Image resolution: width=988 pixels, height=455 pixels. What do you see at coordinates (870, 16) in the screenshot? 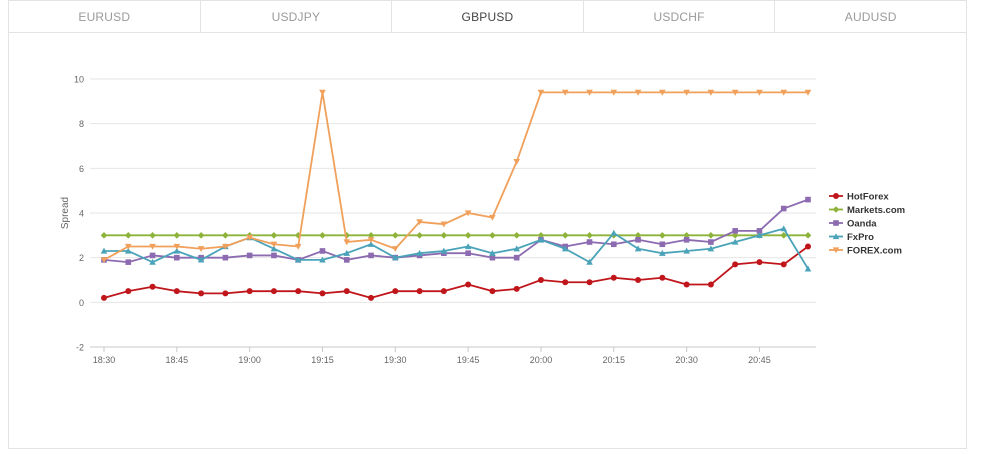
I see `tab-audusd: AUDUSD` at bounding box center [870, 16].